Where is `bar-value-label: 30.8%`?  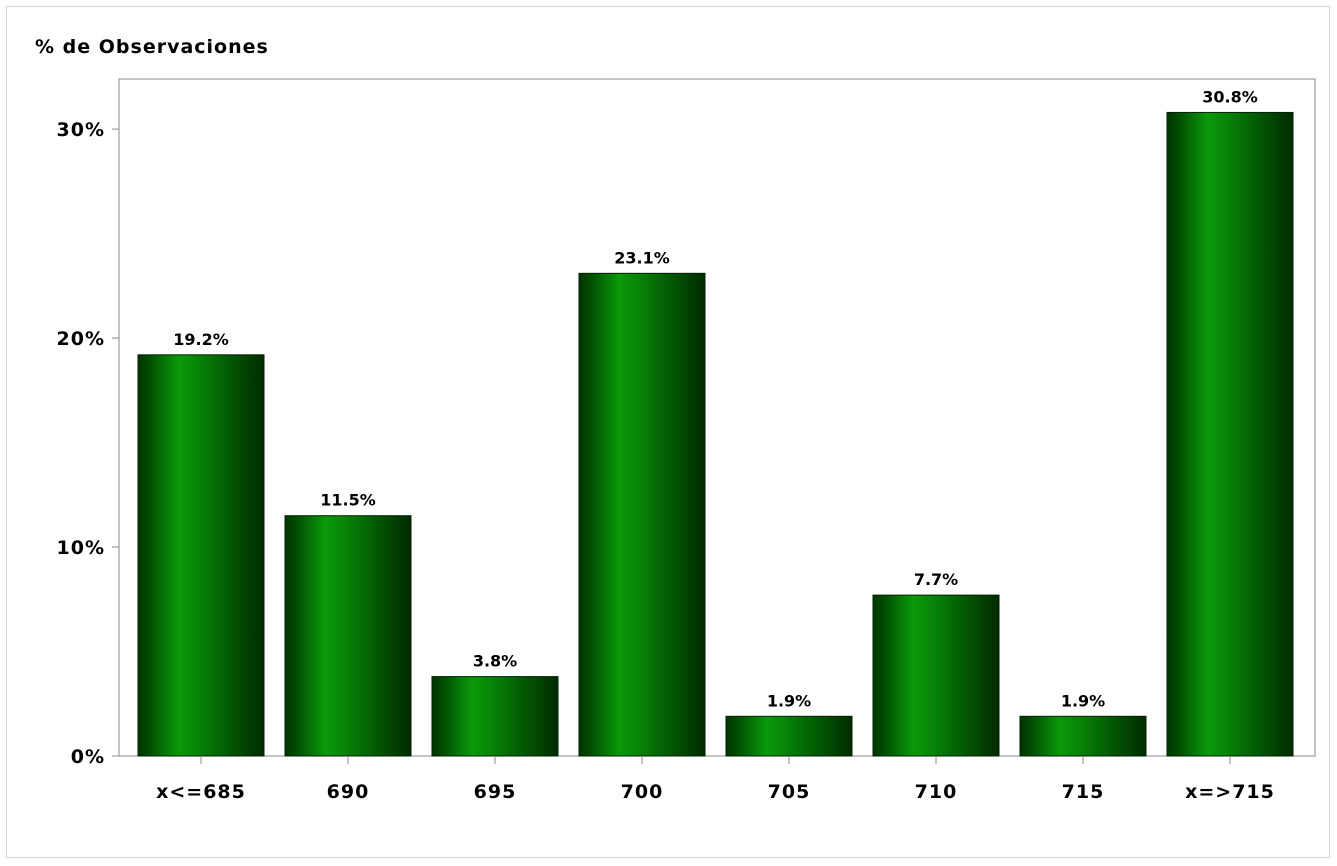 bar-value-label: 30.8% is located at coordinates (1230, 96).